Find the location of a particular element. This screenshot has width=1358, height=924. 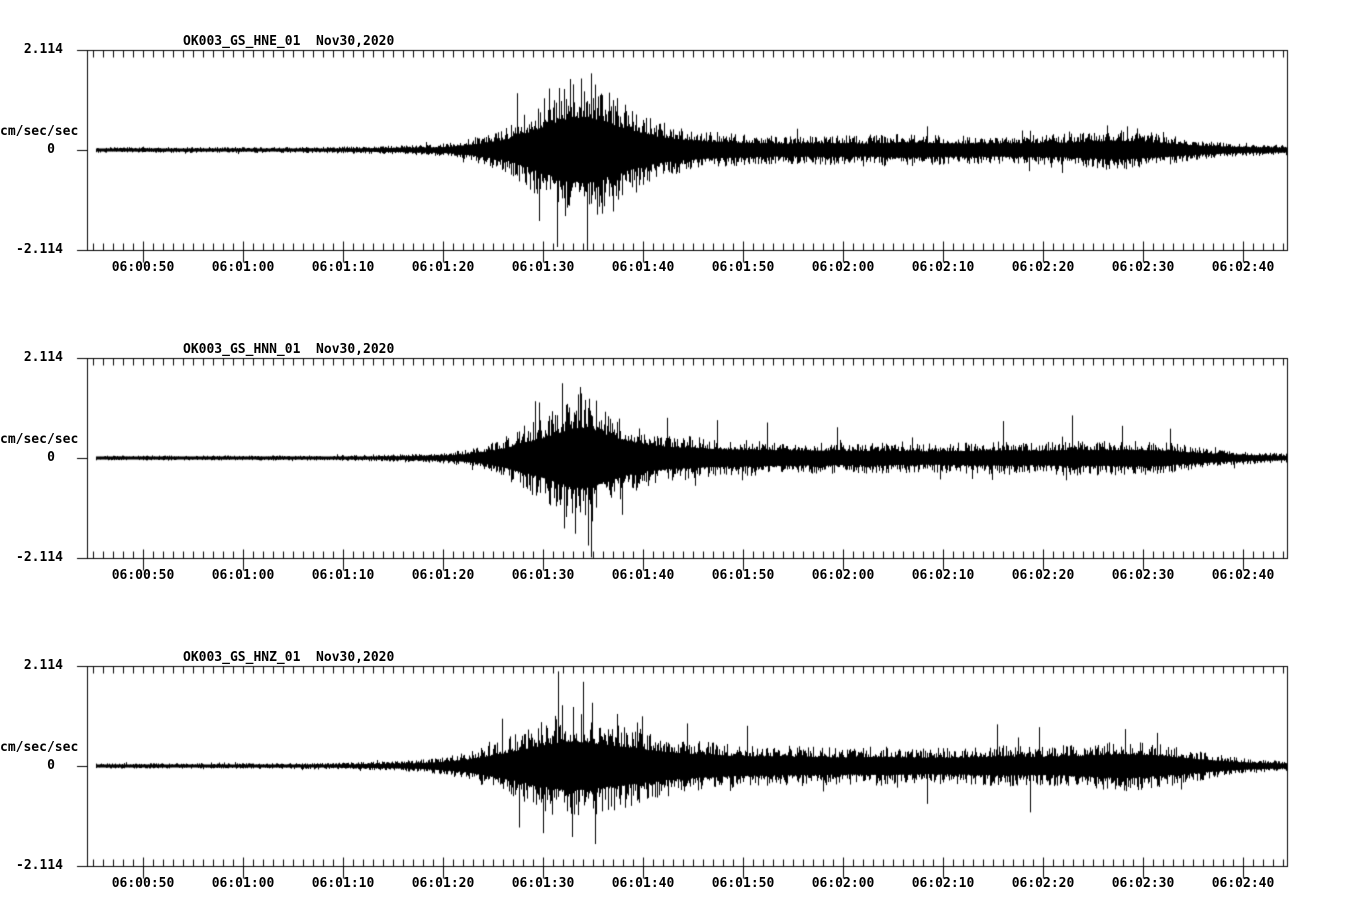

plot-title: OK003_GS_HNN_01 Nov30,2020 is located at coordinates (289, 349).